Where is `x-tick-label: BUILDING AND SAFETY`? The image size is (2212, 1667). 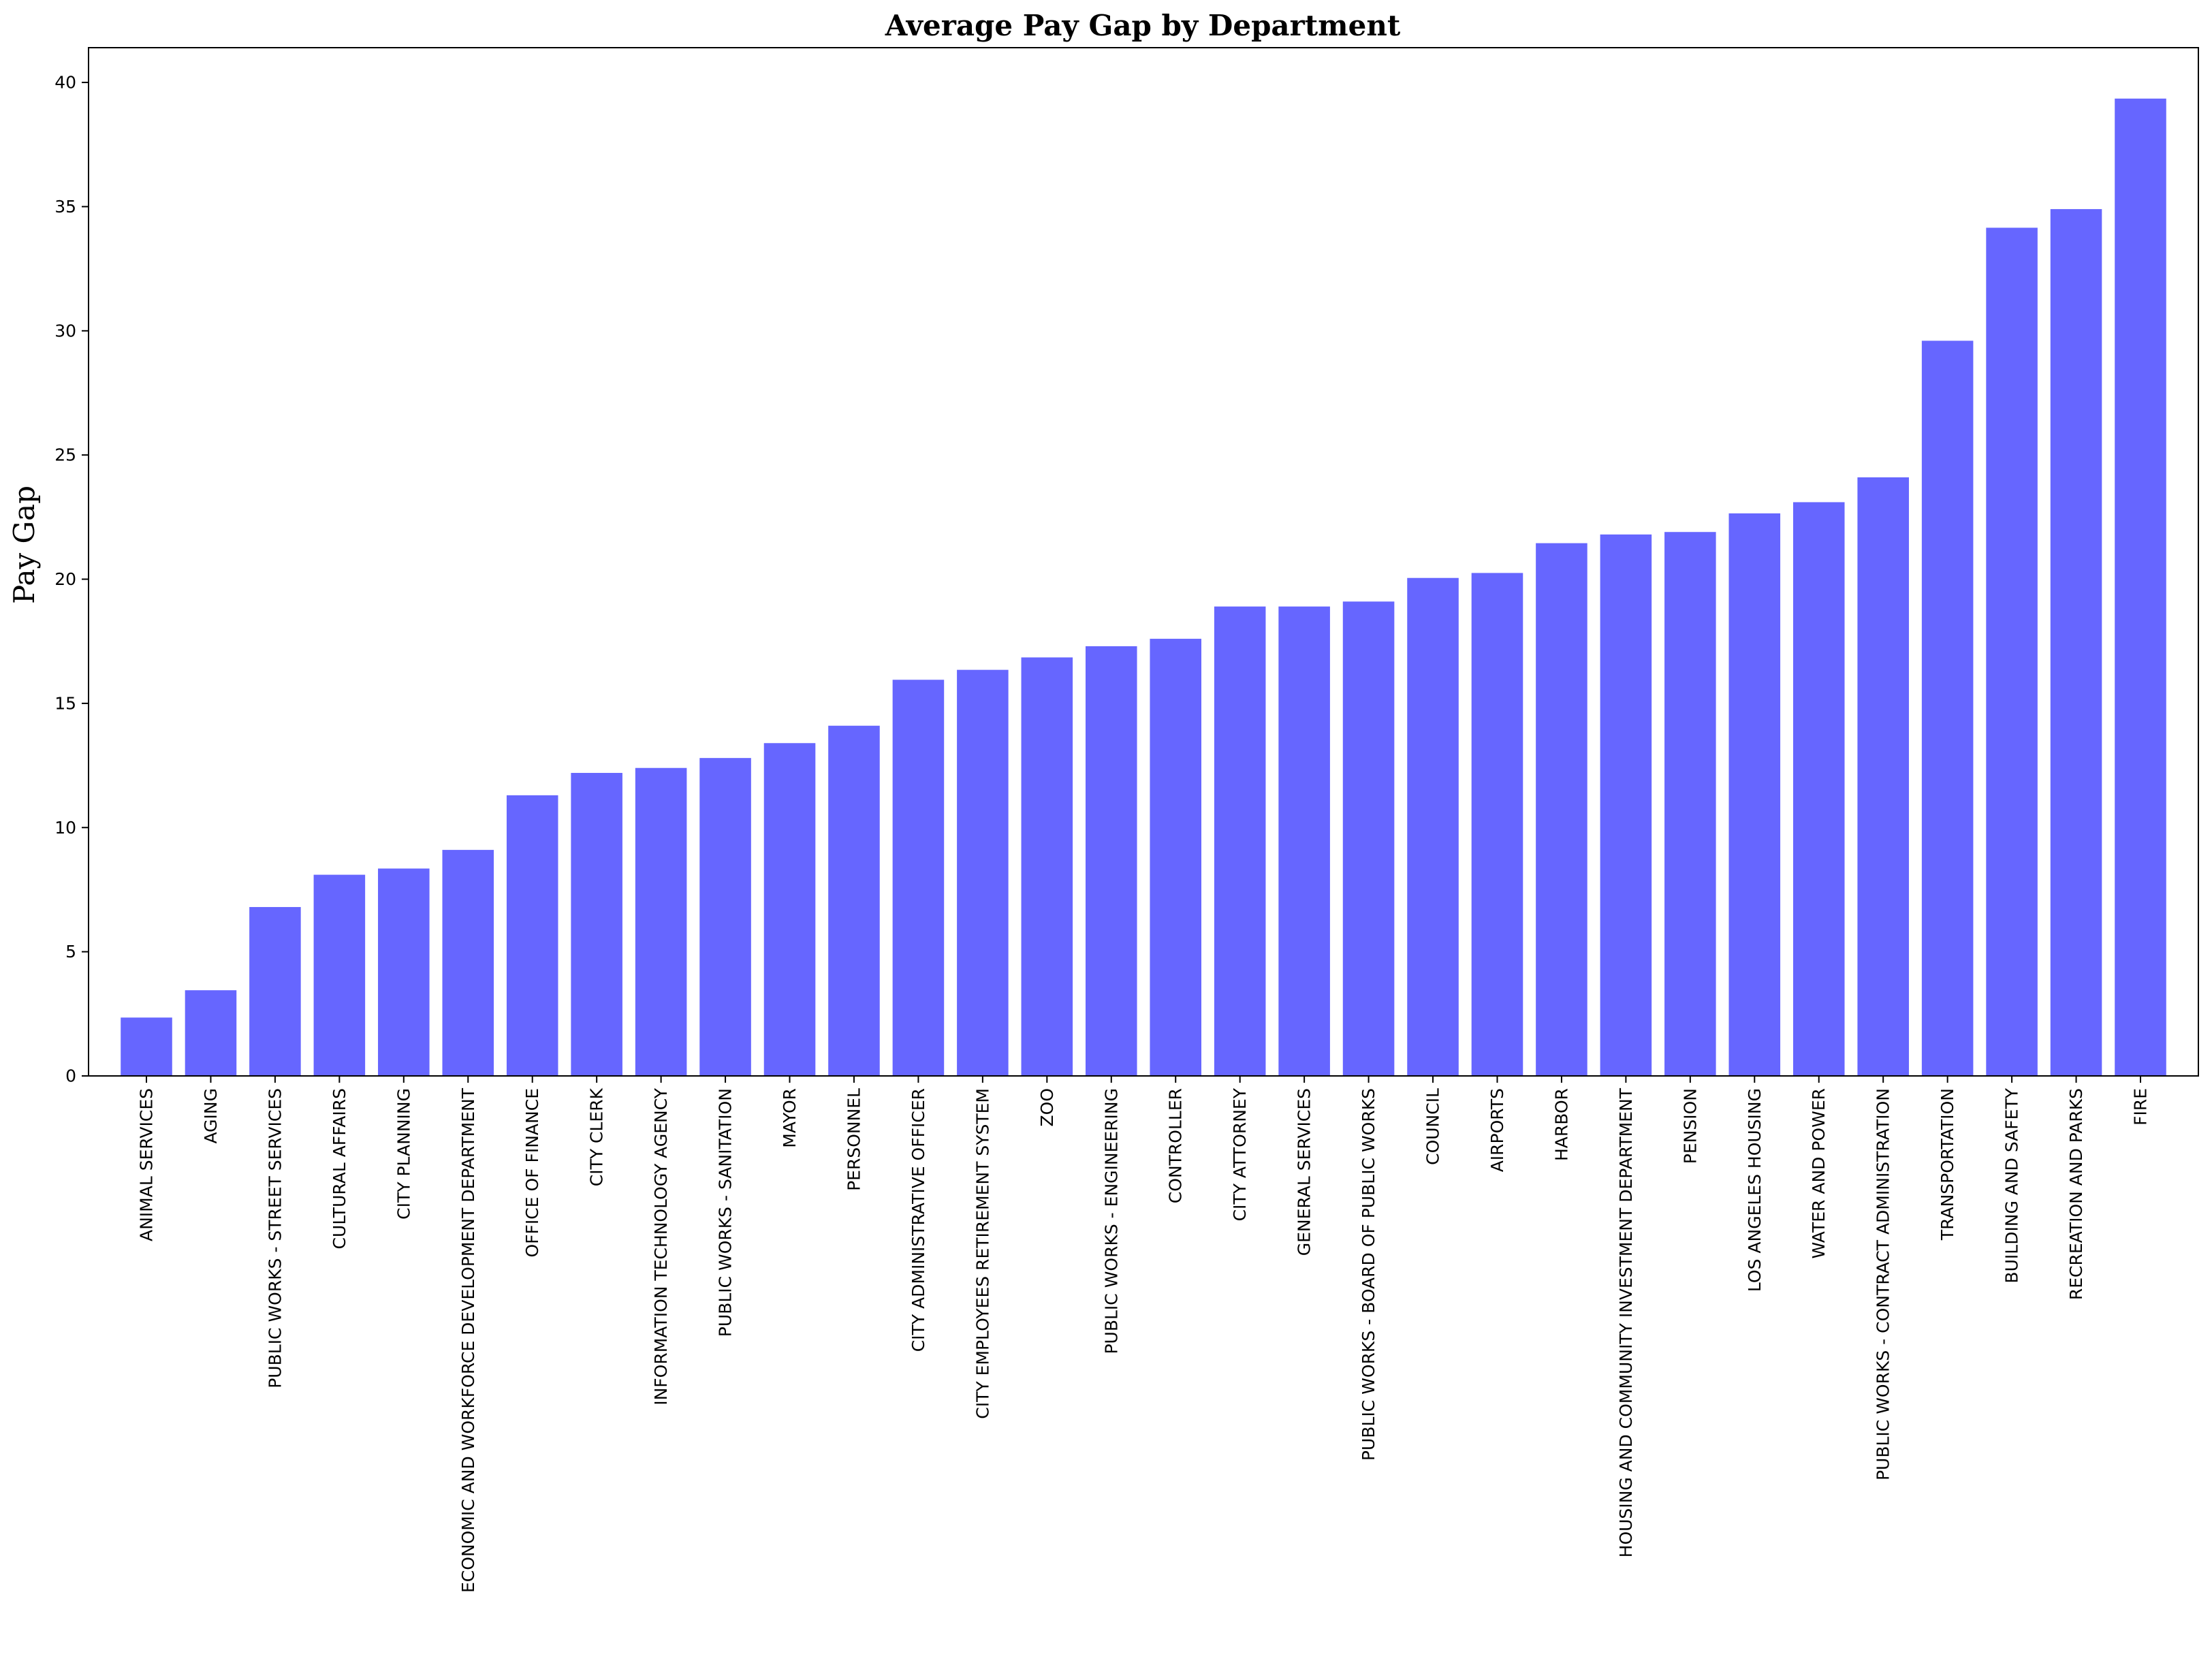 x-tick-label: BUILDING AND SAFETY is located at coordinates (2012, 1185).